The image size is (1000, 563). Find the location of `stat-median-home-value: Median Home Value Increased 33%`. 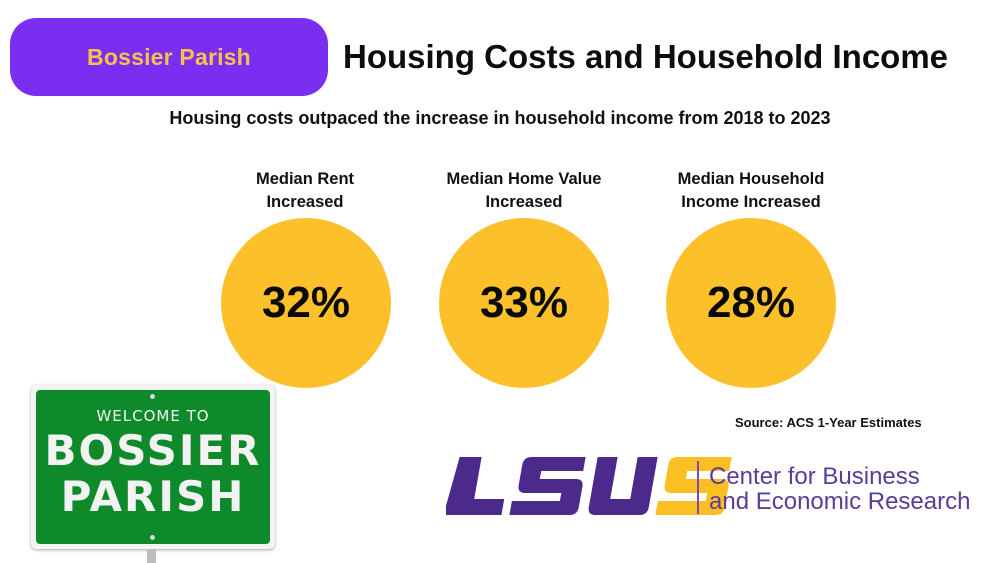

stat-median-home-value: Median Home Value Increased 33% is located at coordinates (524, 278).